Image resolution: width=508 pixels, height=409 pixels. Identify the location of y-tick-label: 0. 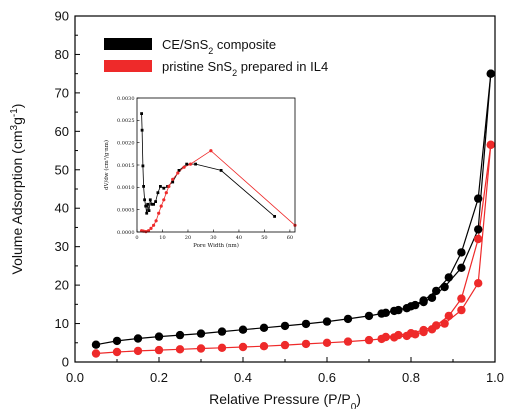
(65, 362).